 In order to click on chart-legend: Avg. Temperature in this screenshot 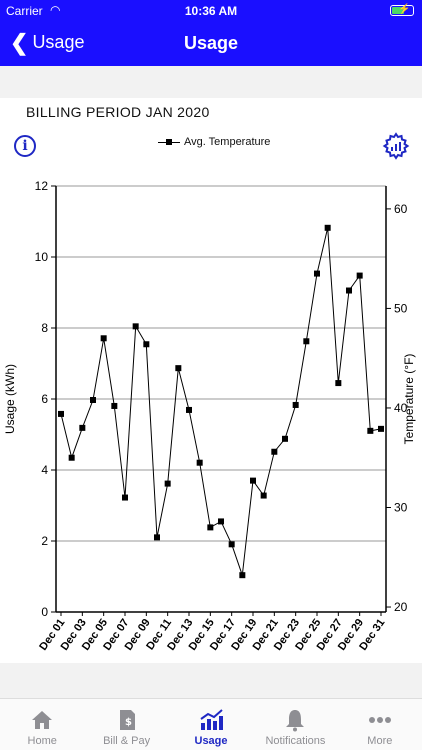, I will do `click(214, 142)`.